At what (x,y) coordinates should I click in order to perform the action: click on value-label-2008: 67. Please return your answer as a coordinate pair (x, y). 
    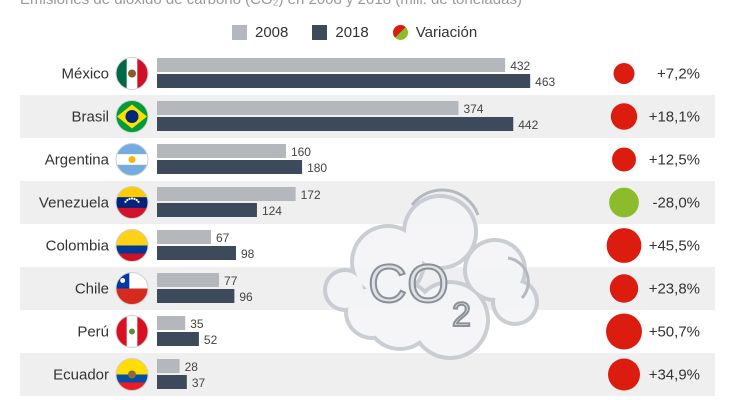
    Looking at the image, I should click on (223, 238).